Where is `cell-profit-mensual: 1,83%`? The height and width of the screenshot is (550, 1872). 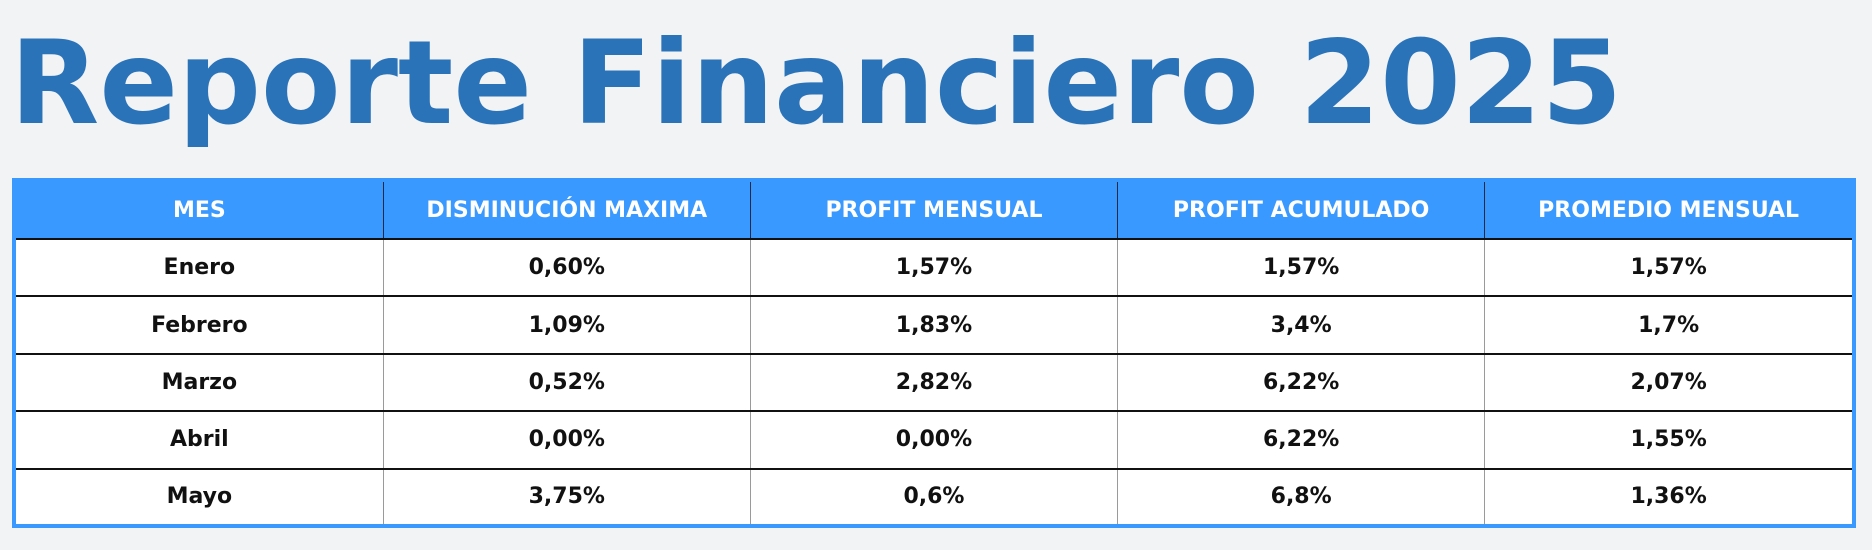
cell-profit-mensual: 1,83% is located at coordinates (933, 325).